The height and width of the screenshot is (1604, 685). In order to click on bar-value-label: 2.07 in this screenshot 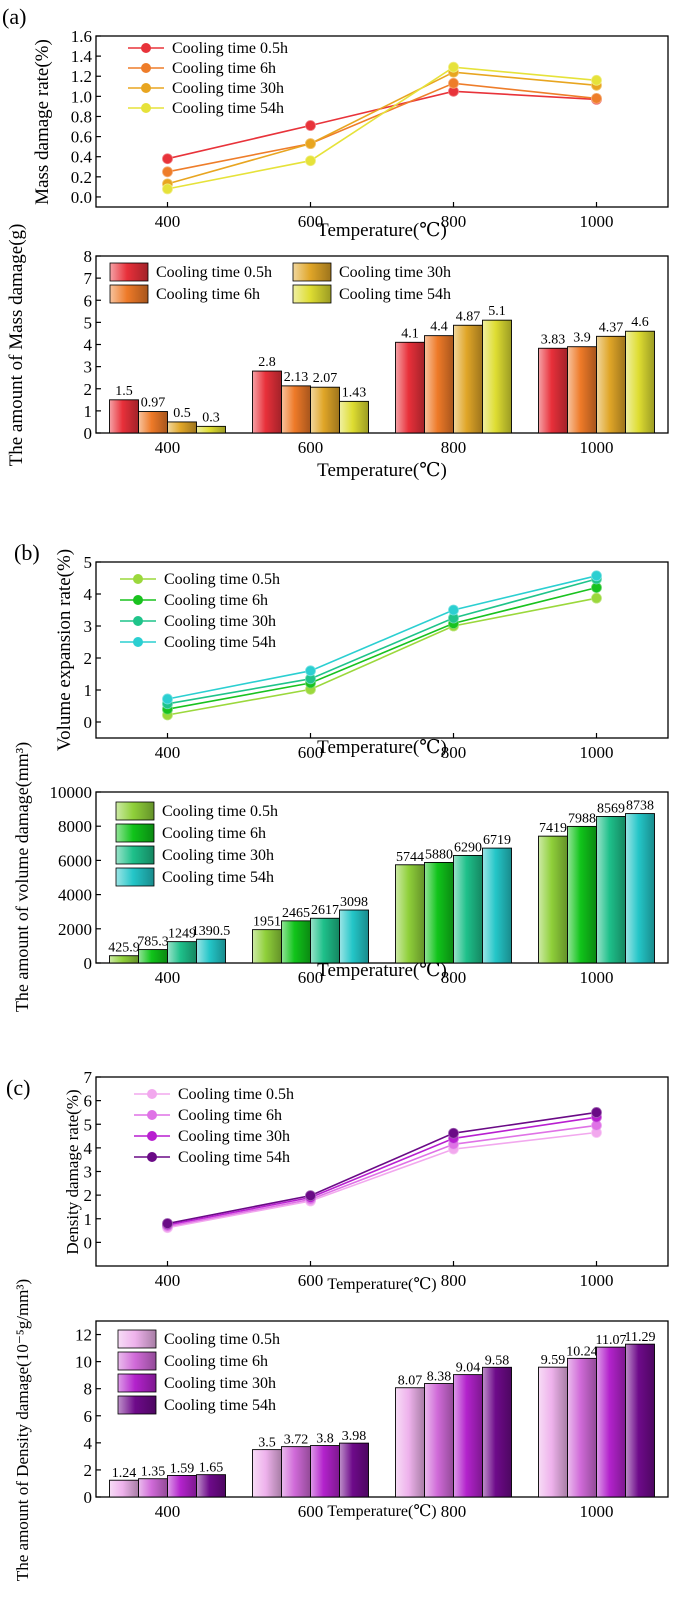, I will do `click(325, 378)`.